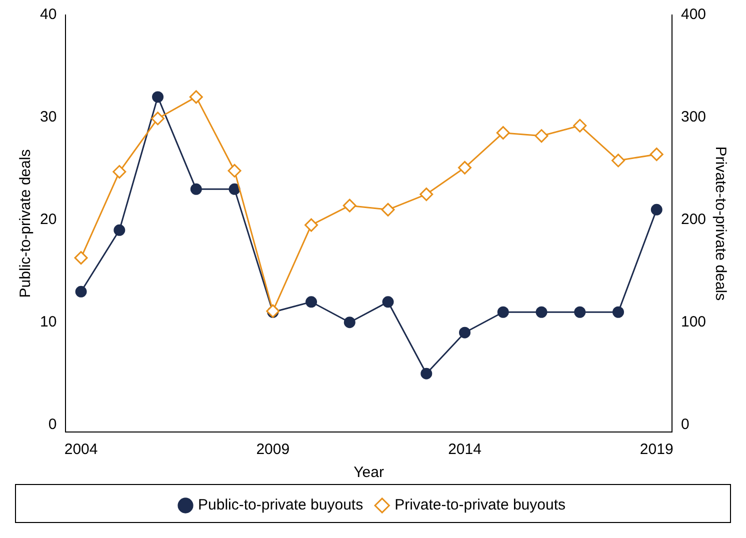 This screenshot has width=746, height=538. Describe the element at coordinates (48, 219) in the screenshot. I see `y-tick-label: 20` at that location.